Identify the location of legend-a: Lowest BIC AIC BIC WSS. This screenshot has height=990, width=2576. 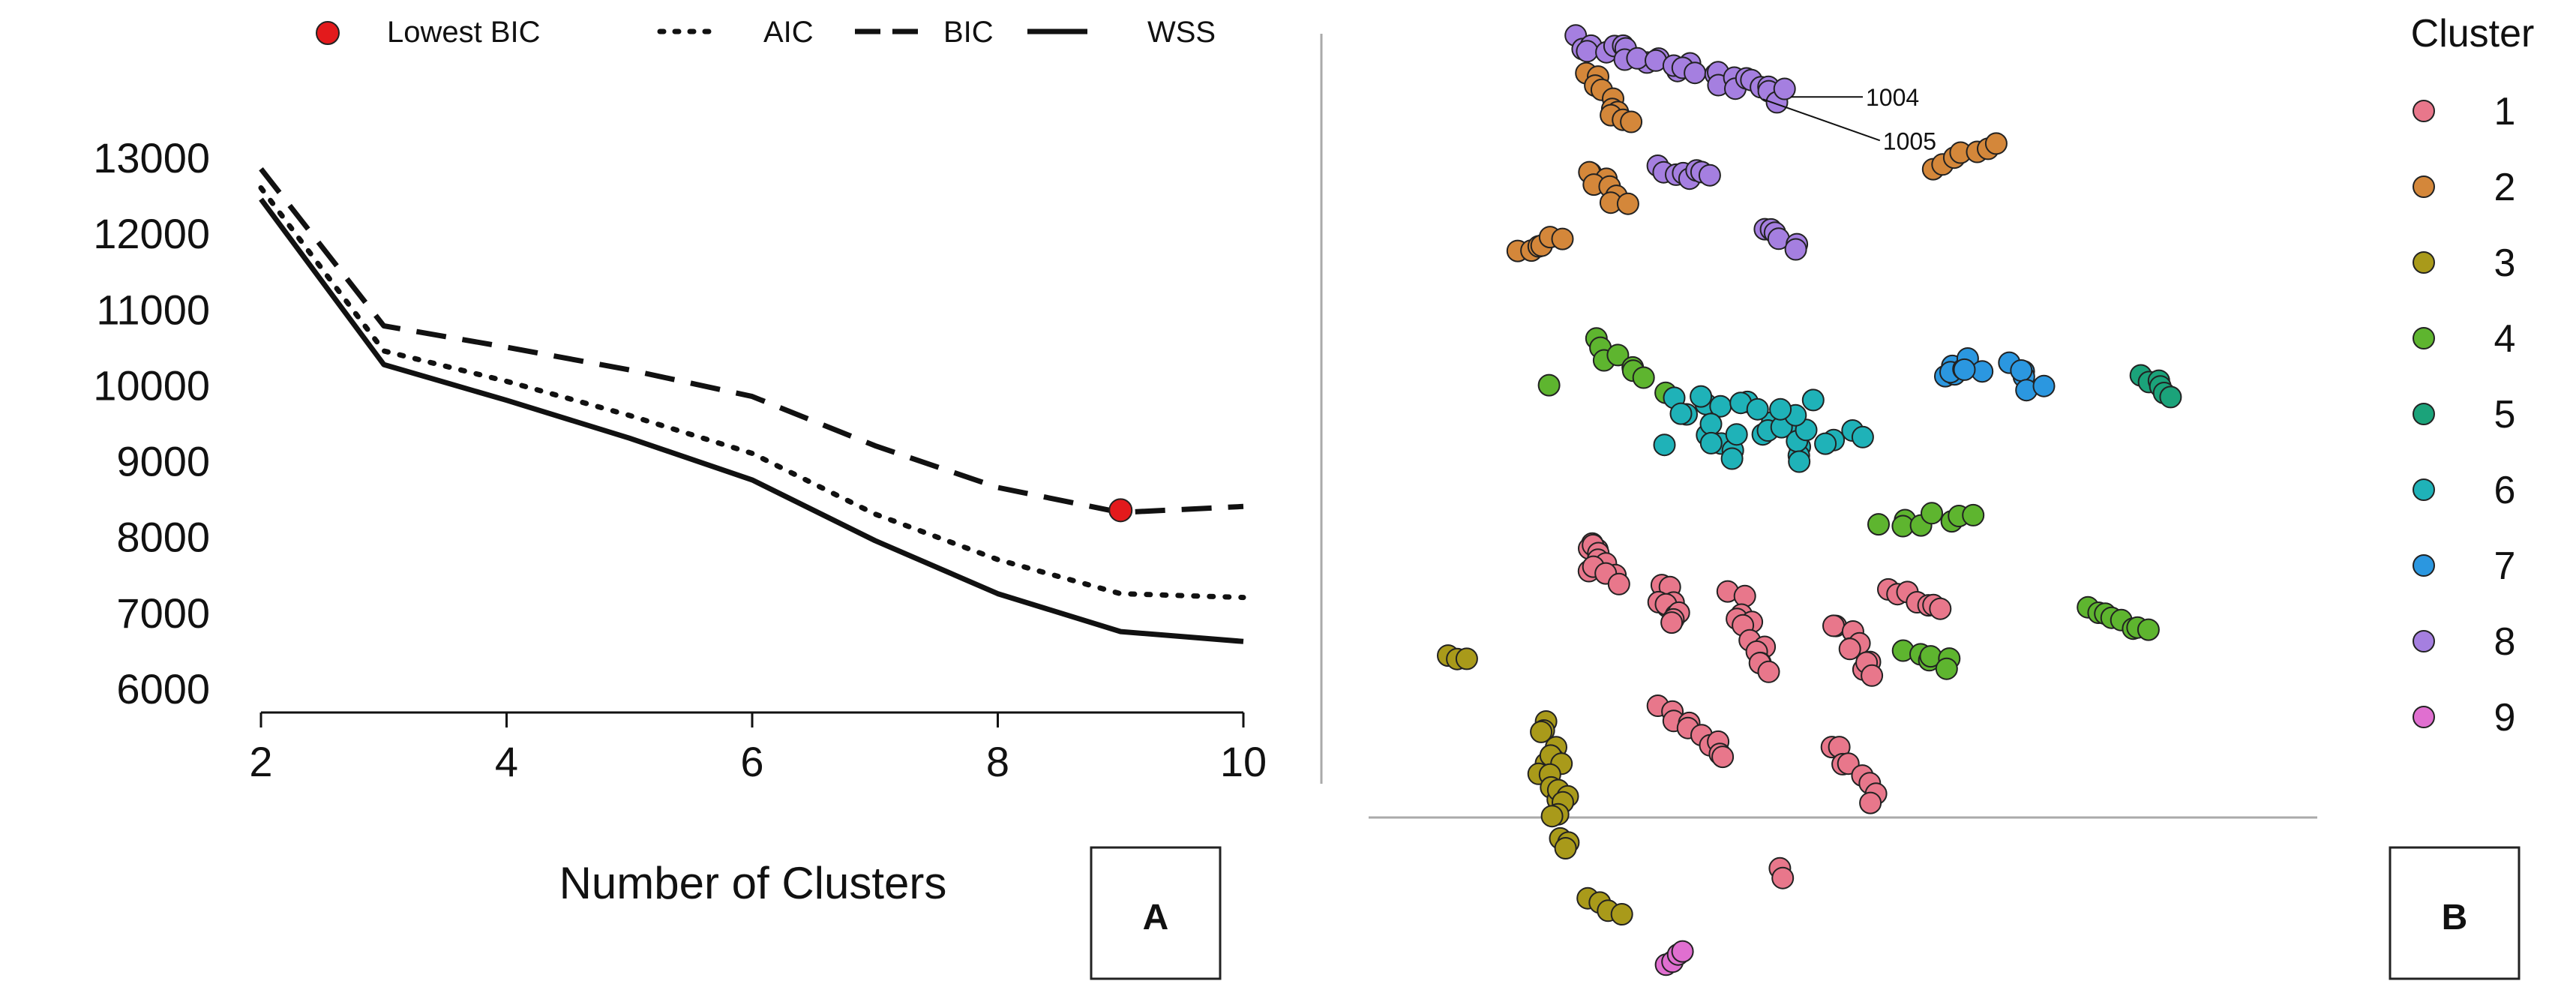
(766, 32).